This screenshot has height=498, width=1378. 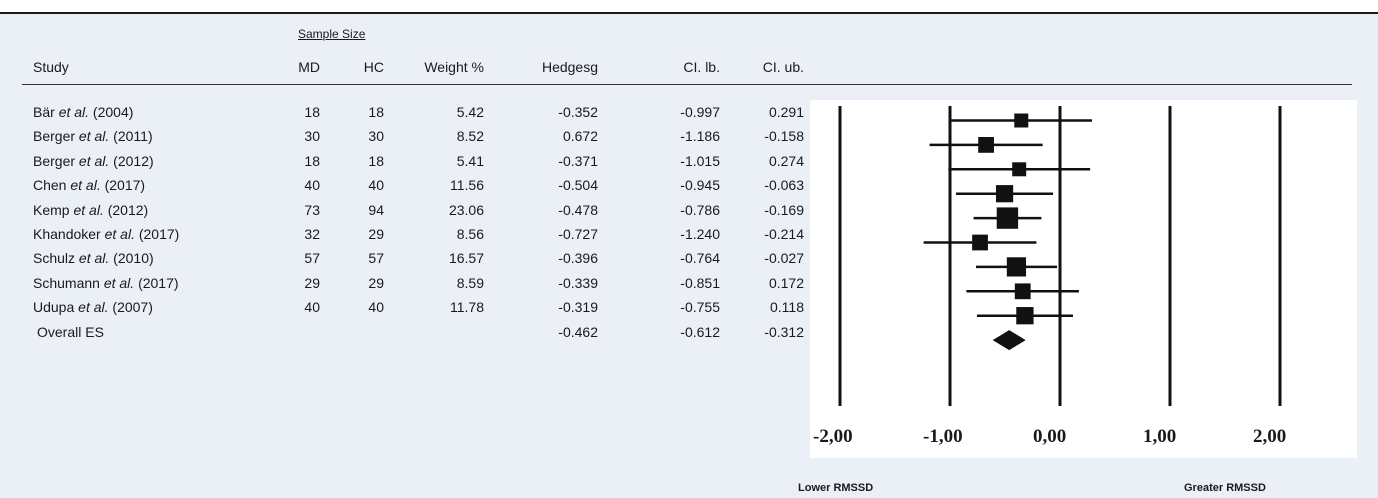 What do you see at coordinates (373, 67) in the screenshot?
I see `hc-column-header: HC` at bounding box center [373, 67].